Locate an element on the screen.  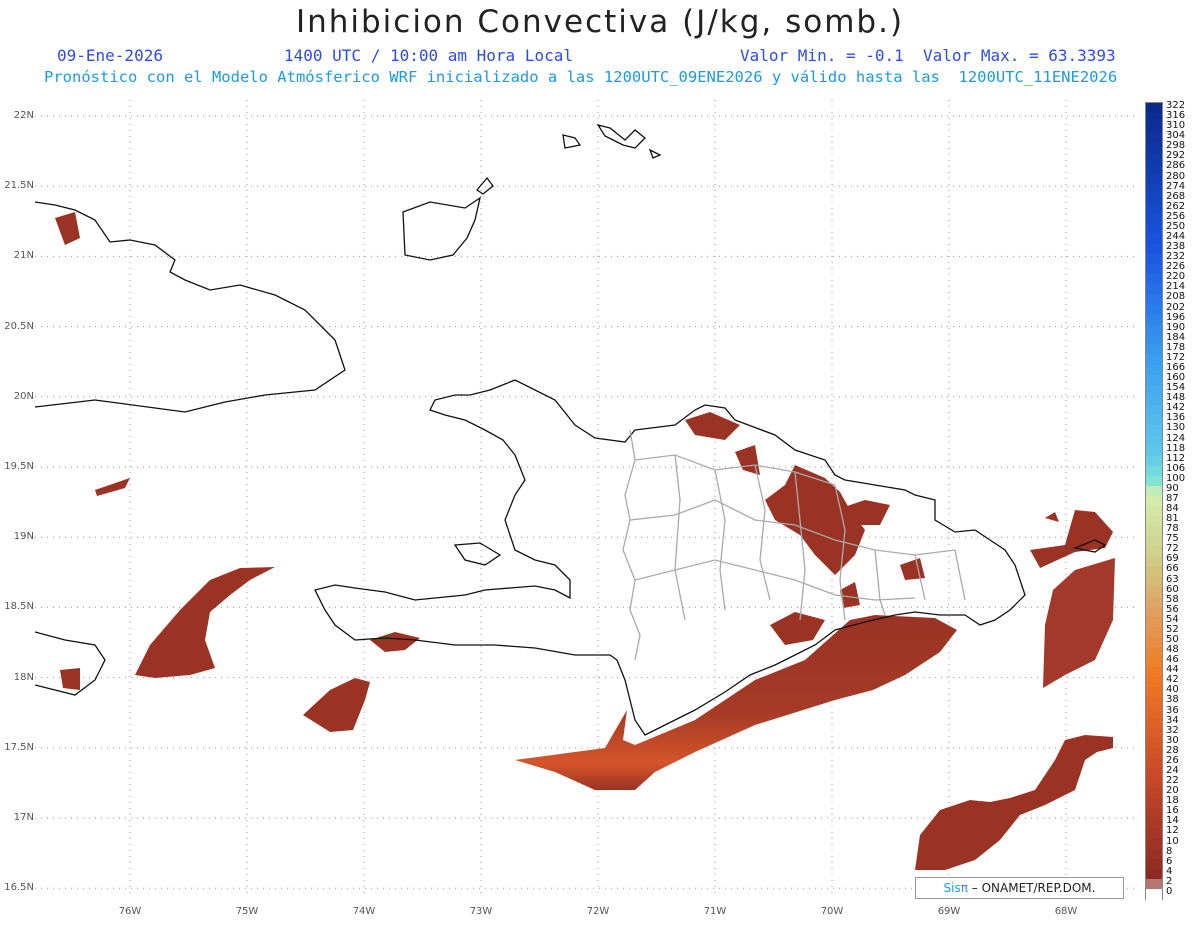
colorbar-label: 4 is located at coordinates (1169, 871).